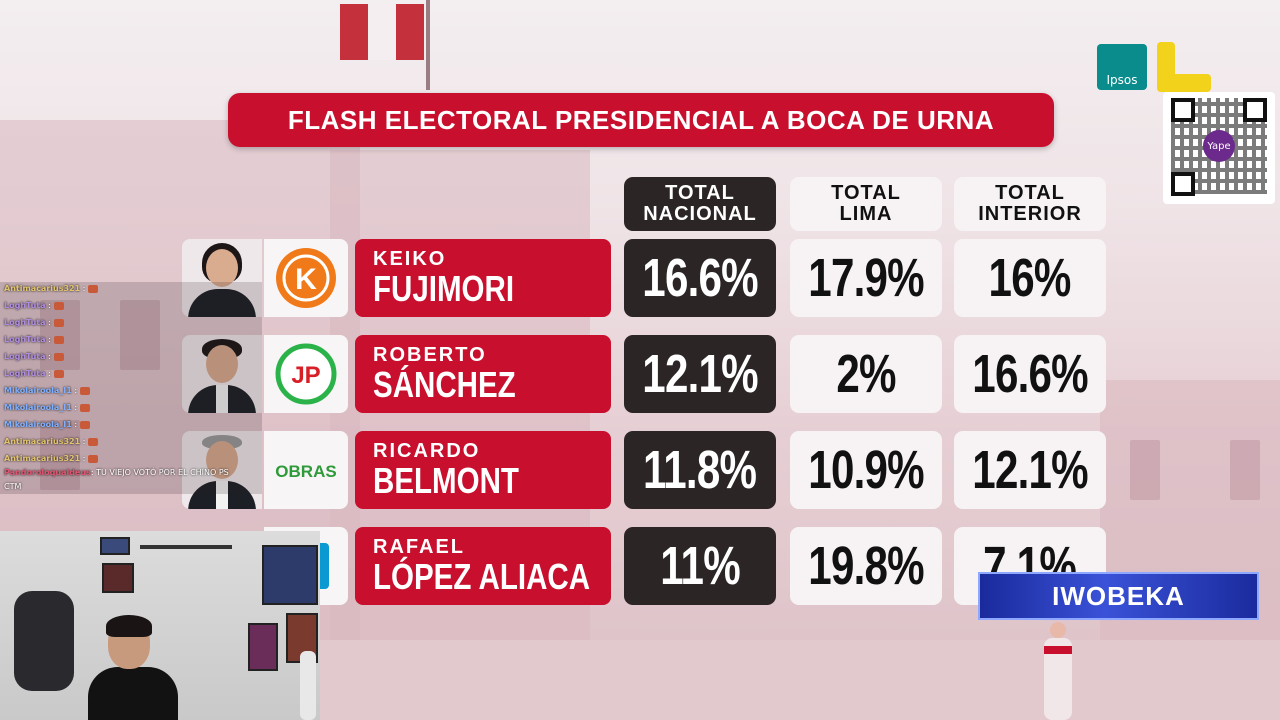  Describe the element at coordinates (866, 204) in the screenshot. I see `column-header-lima: TOTAL LIMA` at that location.